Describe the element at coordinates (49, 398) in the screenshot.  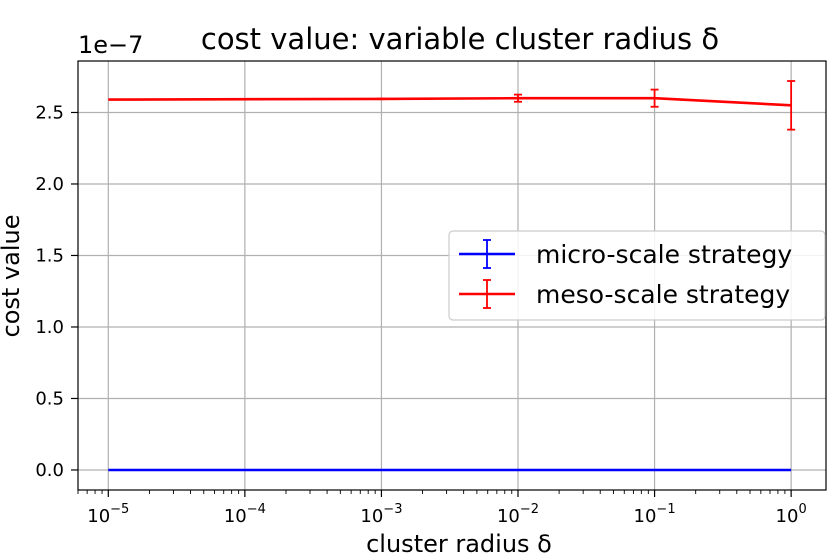
I see `y-tick-label: 0.5` at that location.